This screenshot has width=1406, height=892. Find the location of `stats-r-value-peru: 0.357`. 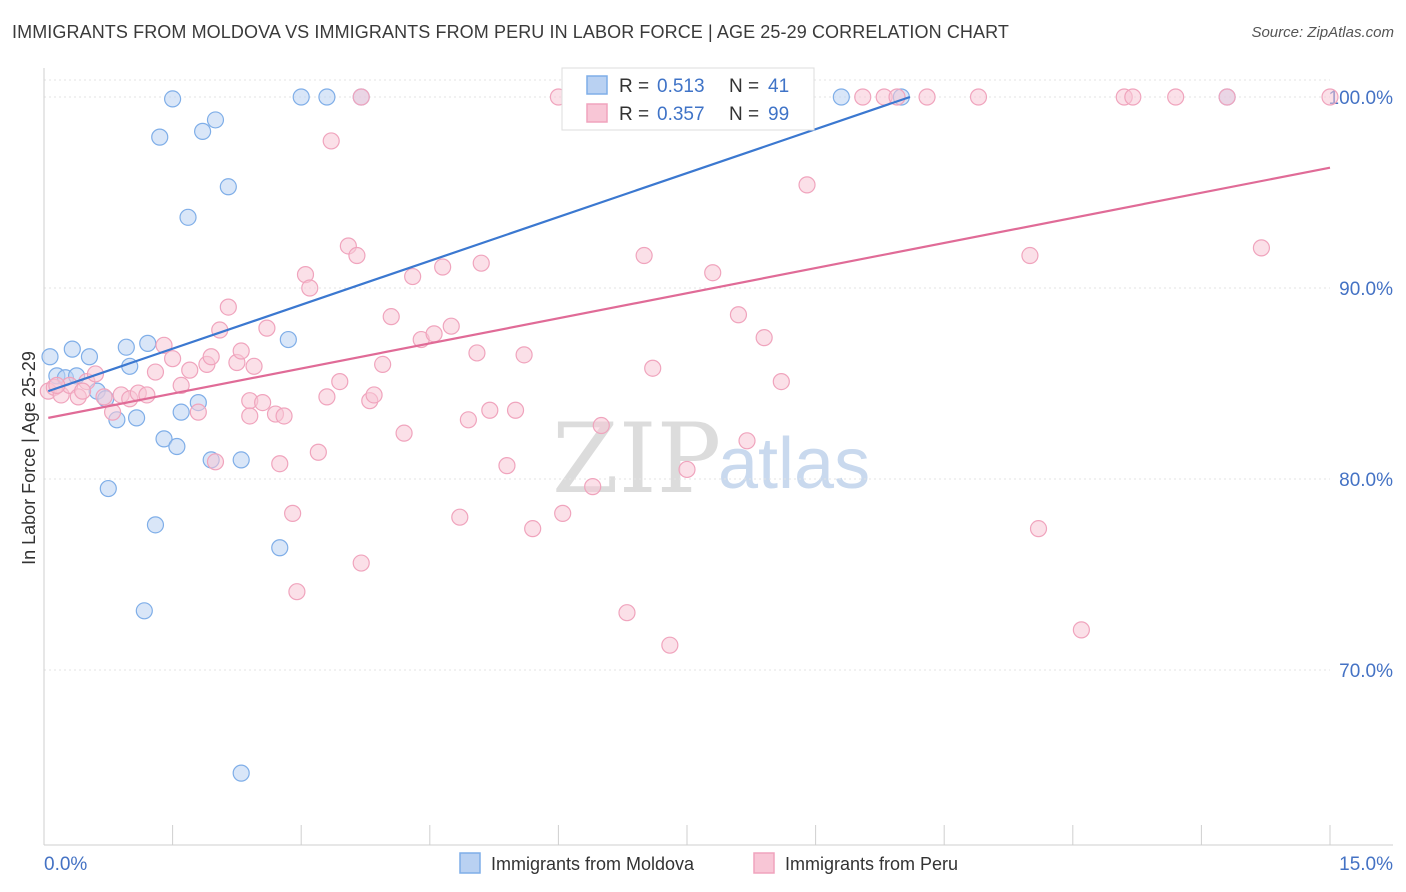

stats-r-value-peru: 0.357 is located at coordinates (681, 114).